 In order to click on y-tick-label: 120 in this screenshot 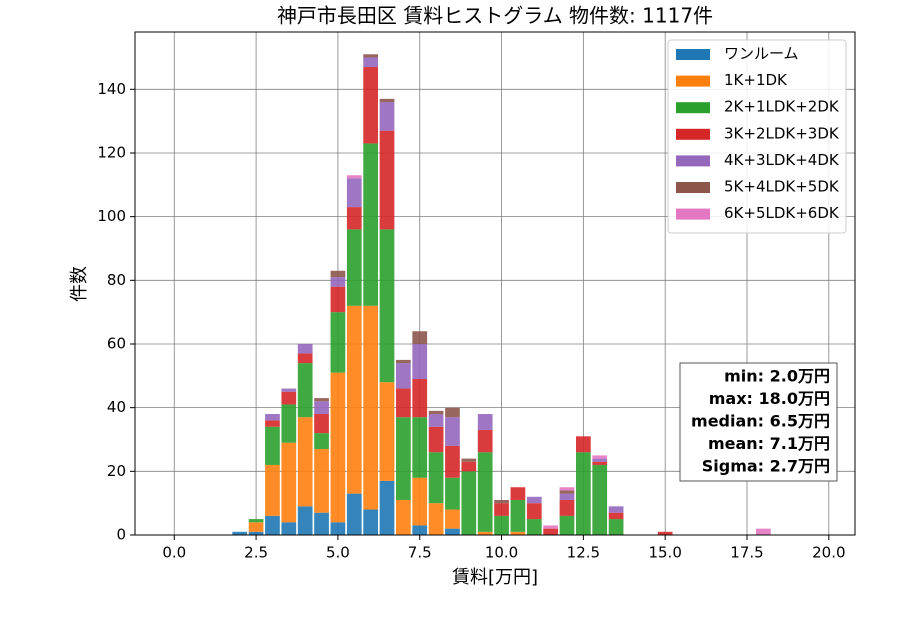, I will do `click(111, 152)`.